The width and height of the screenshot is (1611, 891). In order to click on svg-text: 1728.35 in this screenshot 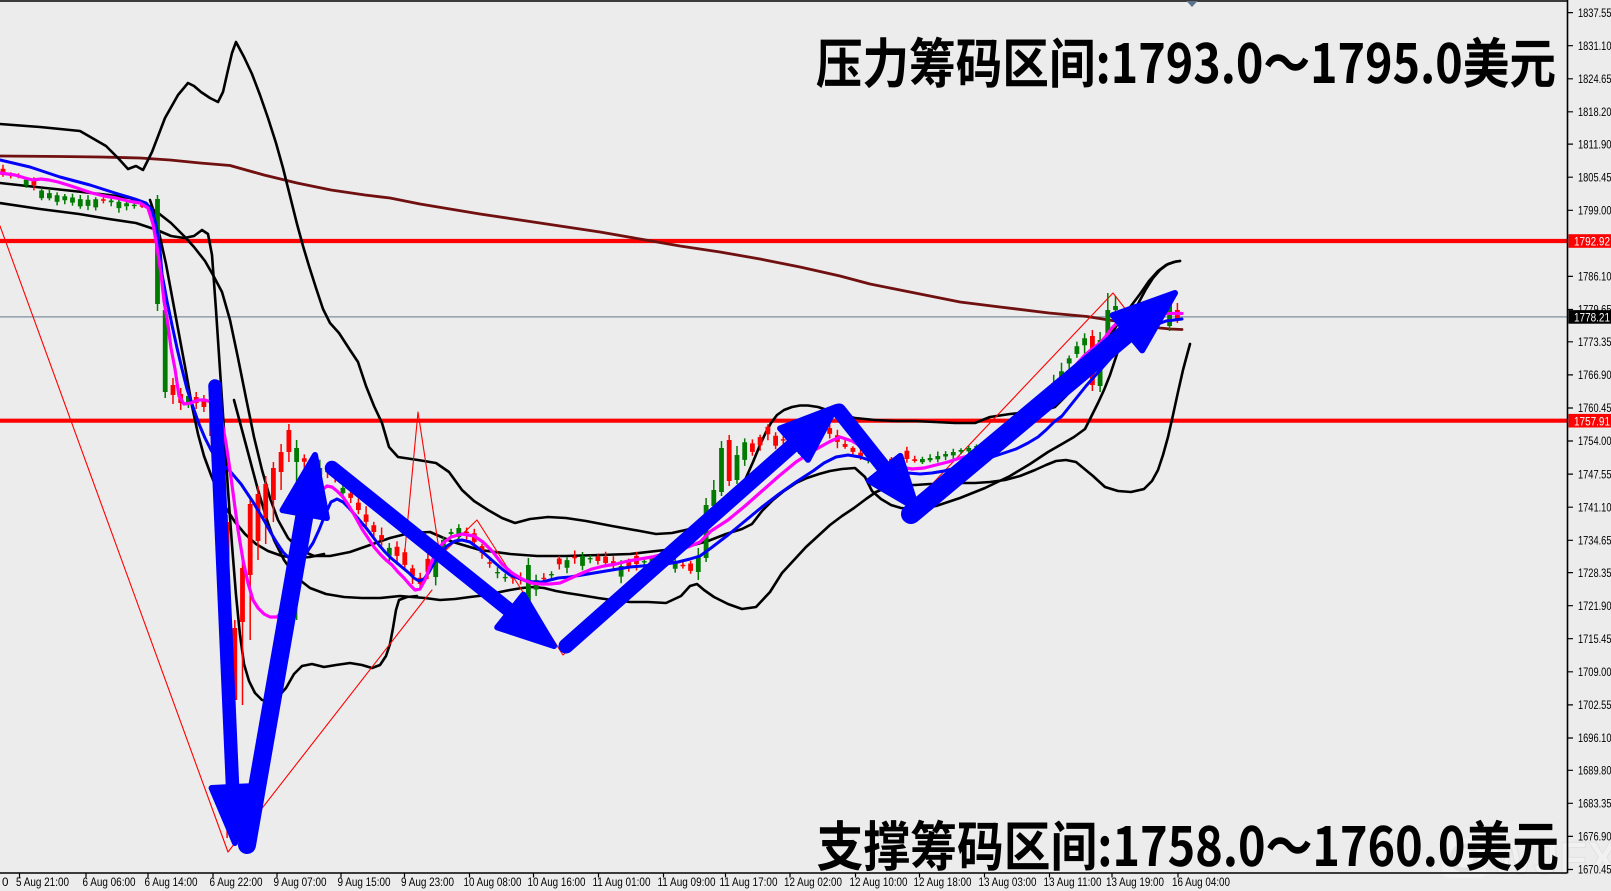, I will do `click(1594, 573)`.